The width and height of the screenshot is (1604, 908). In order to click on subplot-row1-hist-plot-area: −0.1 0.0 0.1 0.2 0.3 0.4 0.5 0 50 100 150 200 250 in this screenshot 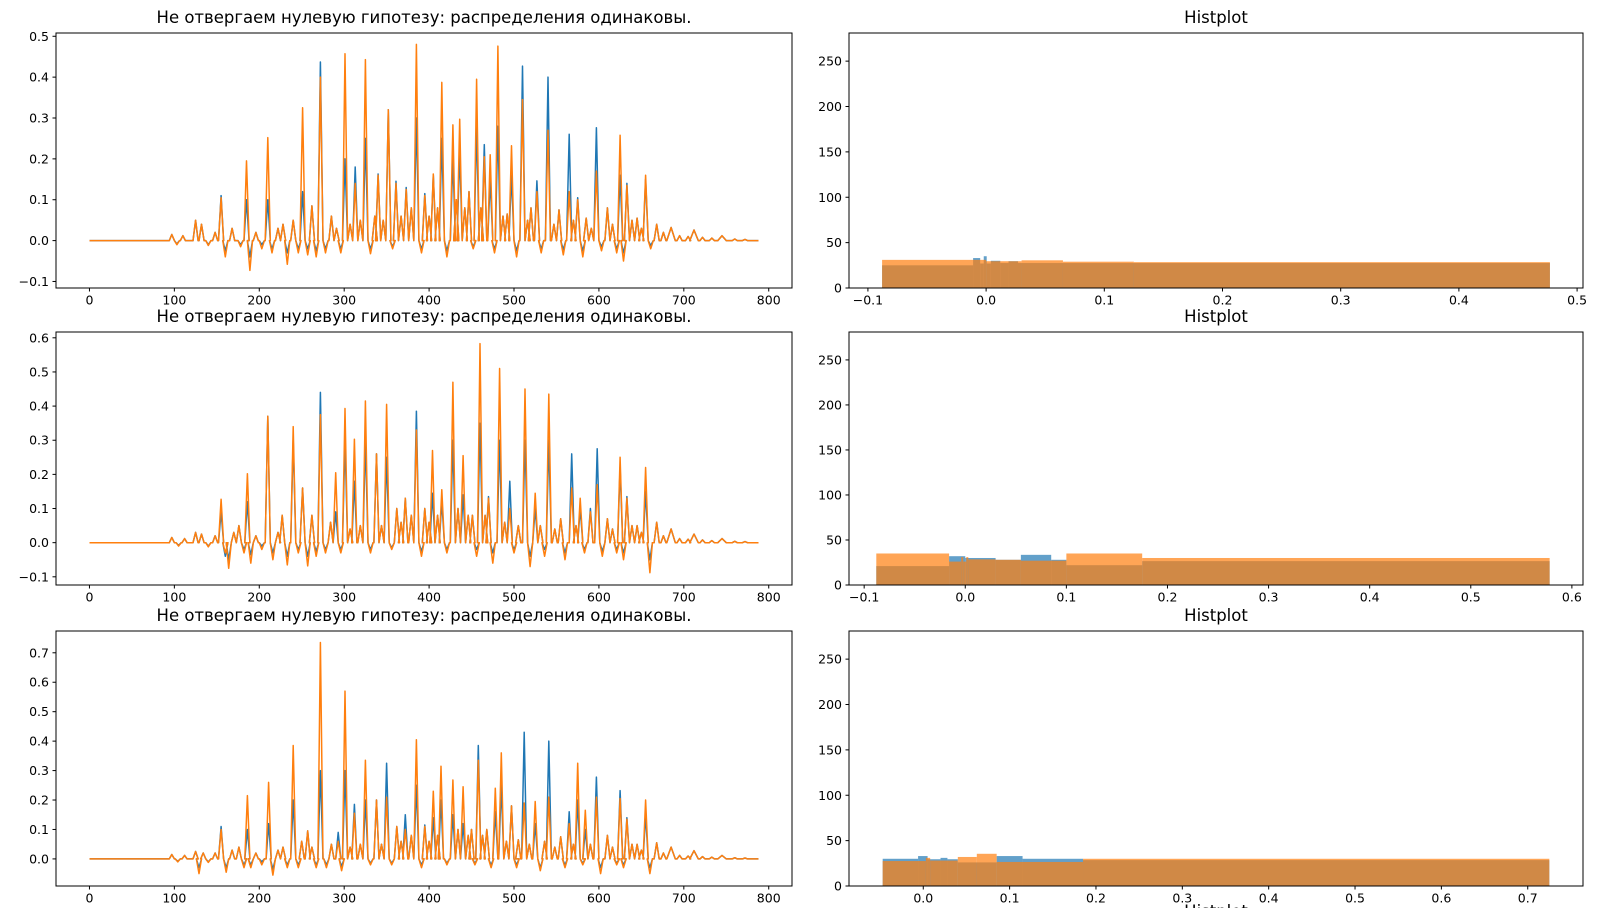, I will do `click(1202, 170)`.